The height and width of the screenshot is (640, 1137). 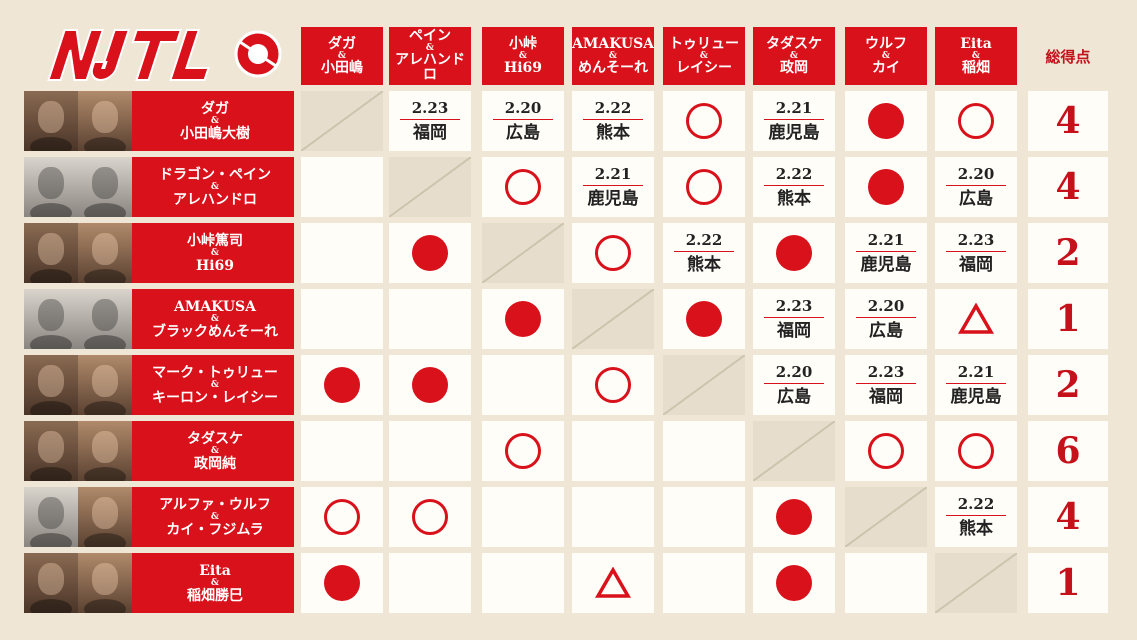 I want to click on column-header-3: 小峠 & Hi69, so click(x=523, y=56).